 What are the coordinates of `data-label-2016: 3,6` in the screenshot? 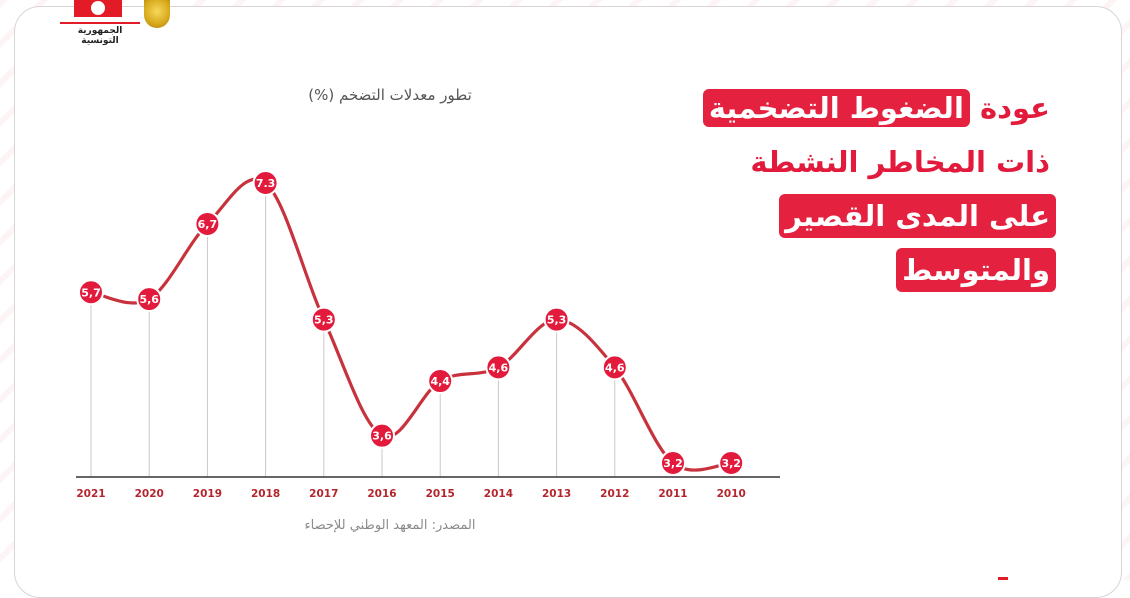 It's located at (382, 436).